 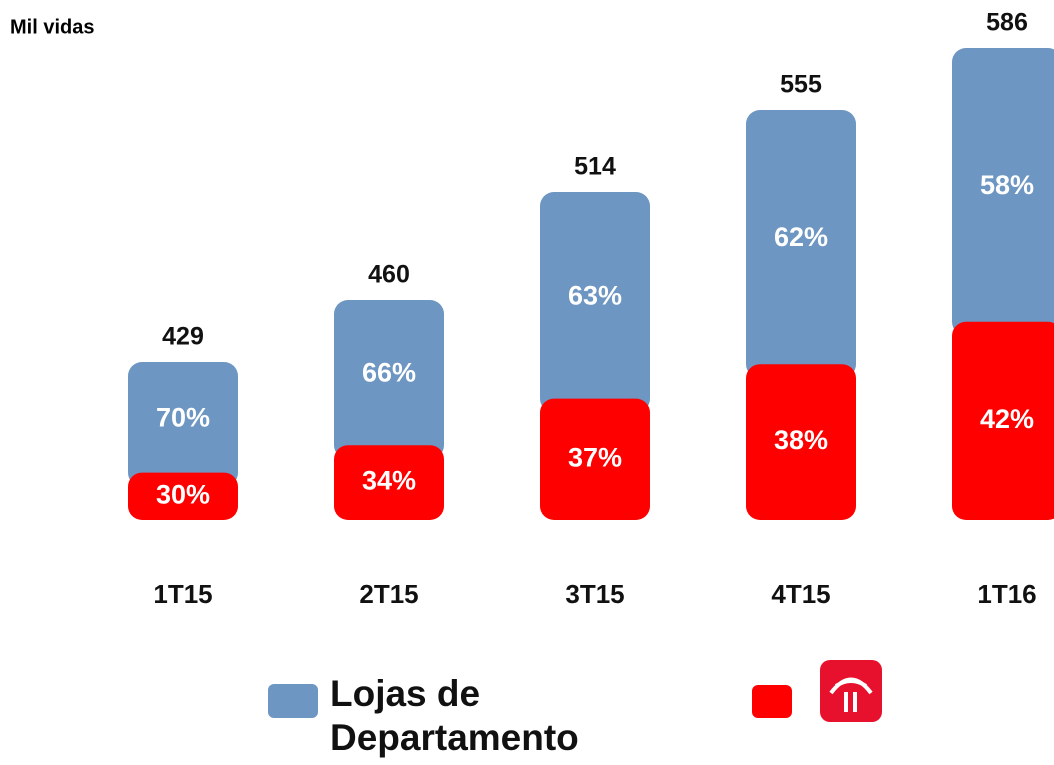 I want to click on logo-arc, so click(x=851, y=686).